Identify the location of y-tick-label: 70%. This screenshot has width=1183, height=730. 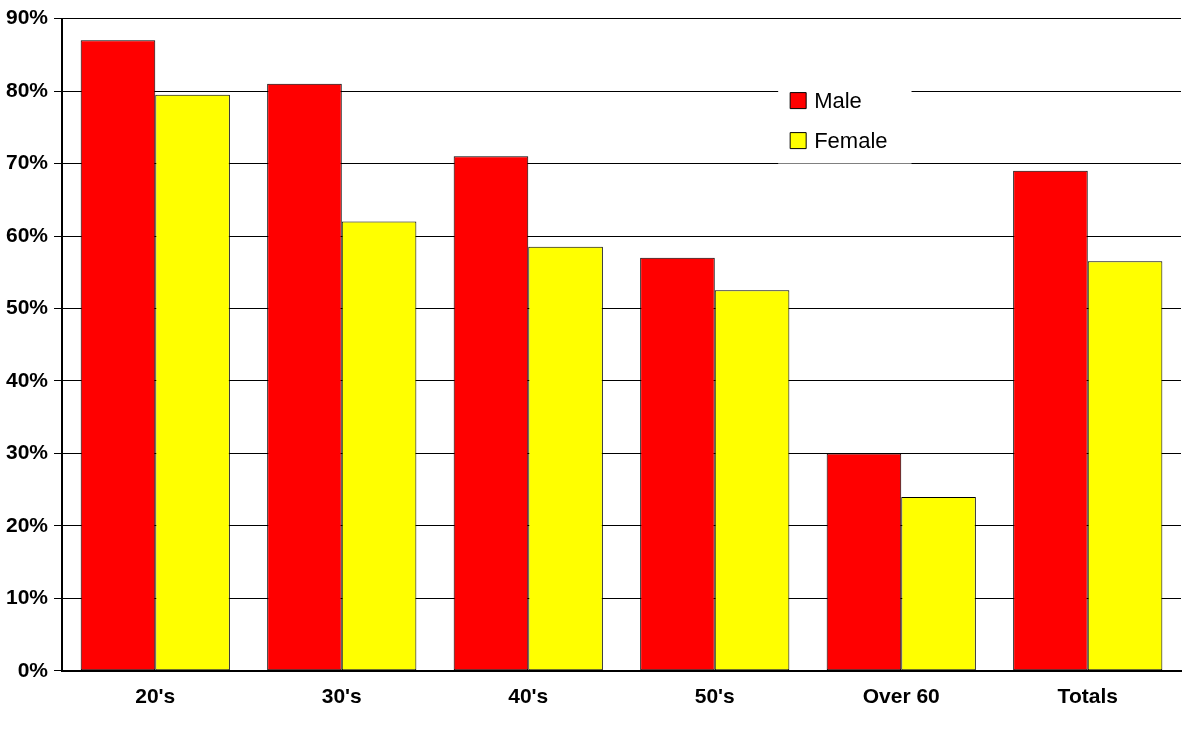
(27, 162).